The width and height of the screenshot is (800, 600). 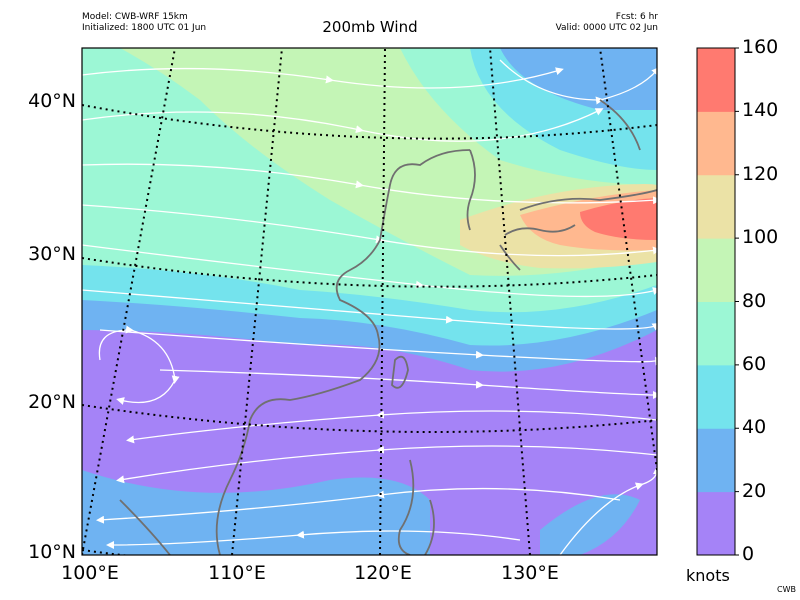 I want to click on colorbar-tick-label: 20, so click(x=754, y=490).